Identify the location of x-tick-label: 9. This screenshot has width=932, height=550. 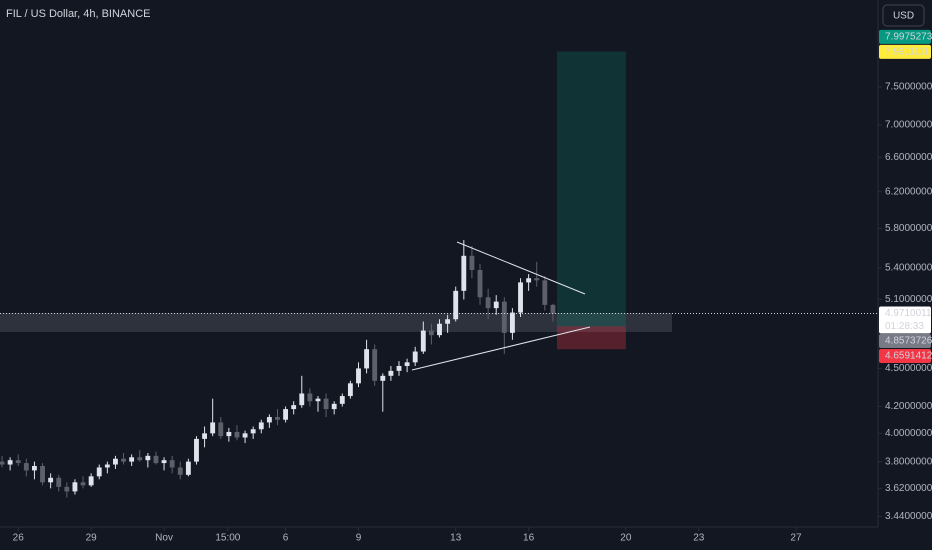
(359, 538).